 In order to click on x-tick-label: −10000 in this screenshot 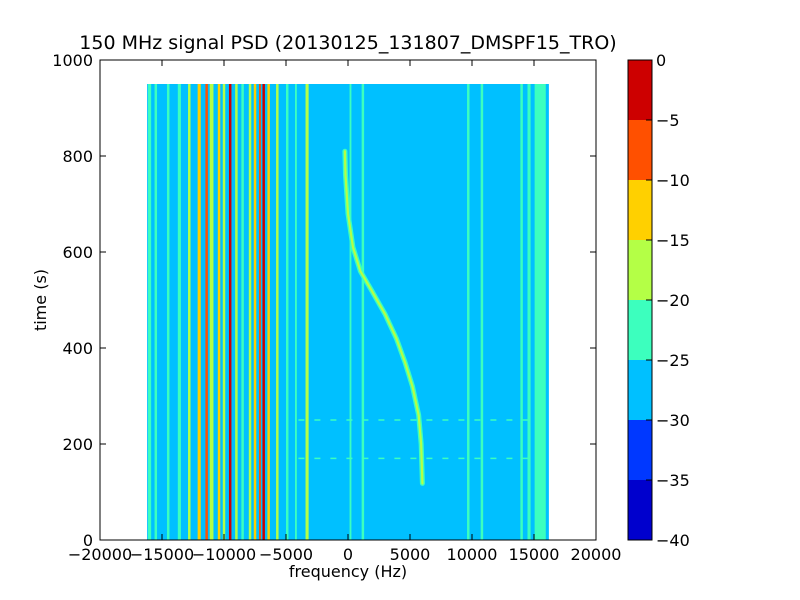, I will do `click(224, 554)`.